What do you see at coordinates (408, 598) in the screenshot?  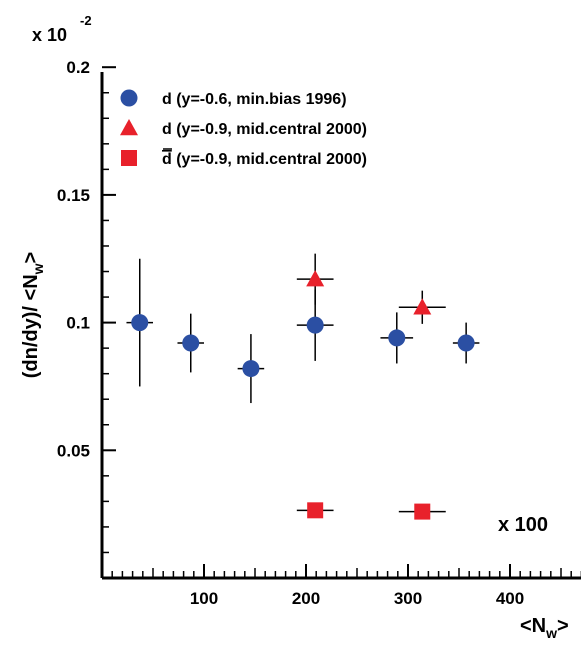 I see `x-tick-label: 300` at bounding box center [408, 598].